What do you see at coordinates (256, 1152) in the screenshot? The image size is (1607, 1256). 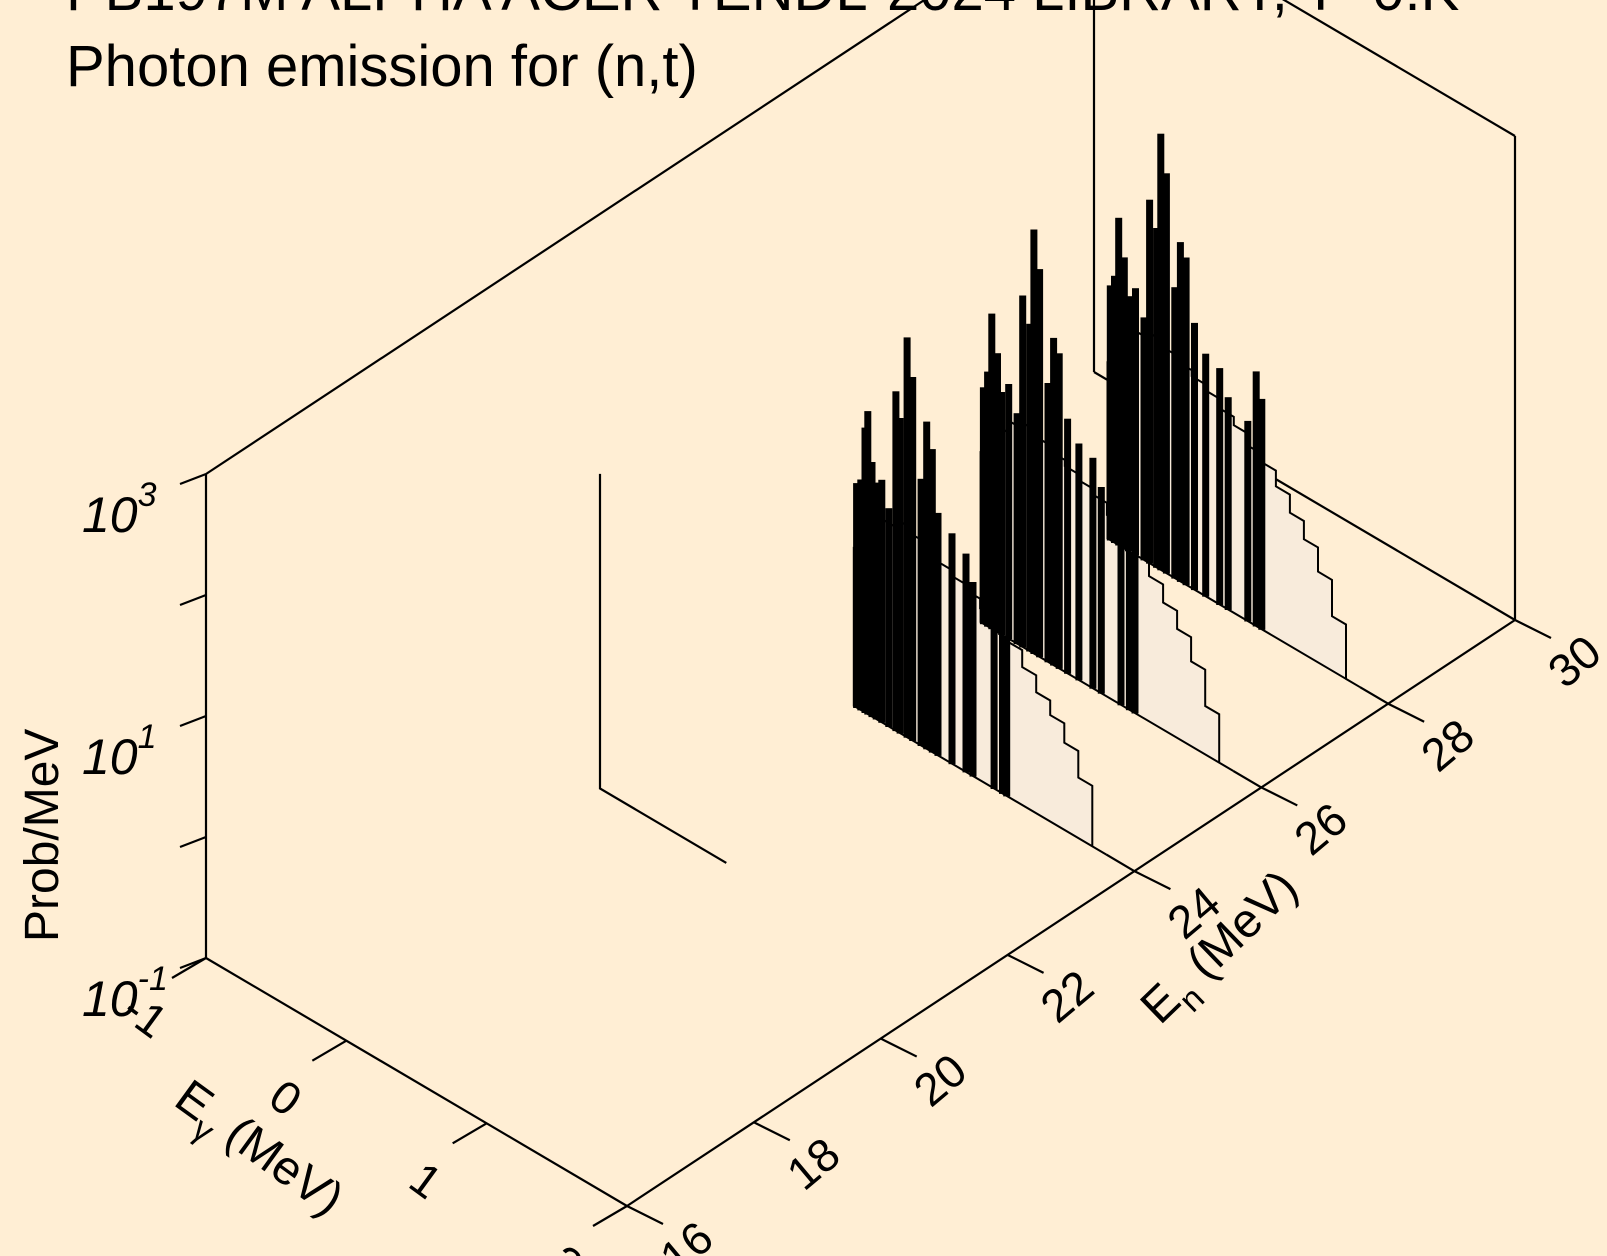 I see `x-axis-label: Eγ (MeV)` at bounding box center [256, 1152].